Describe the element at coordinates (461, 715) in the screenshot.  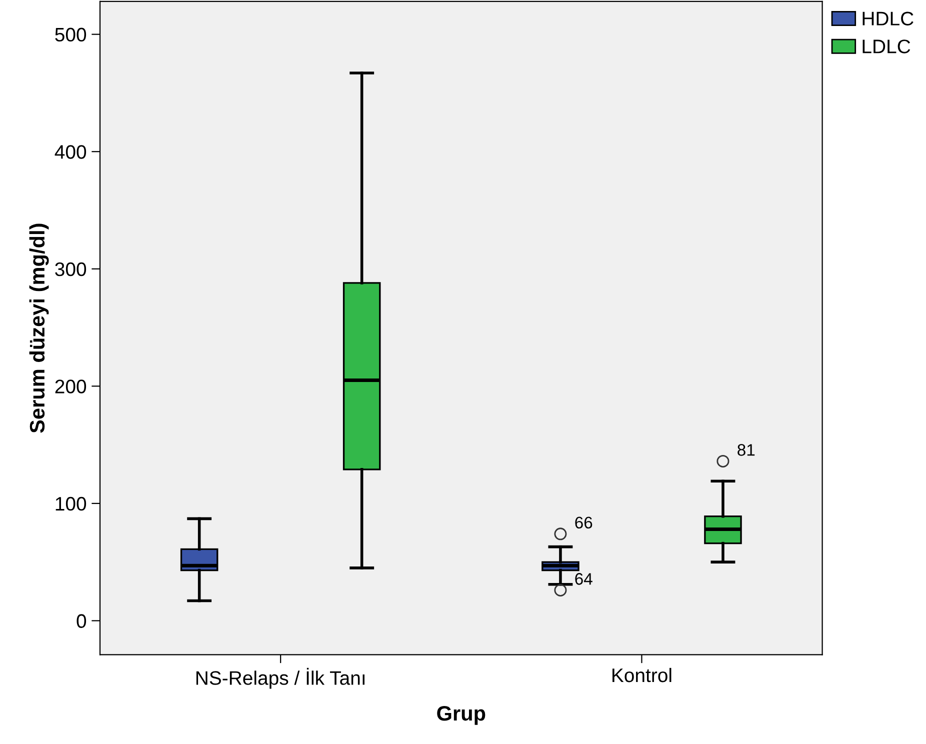
I see `x-axis-title: Grup` at that location.